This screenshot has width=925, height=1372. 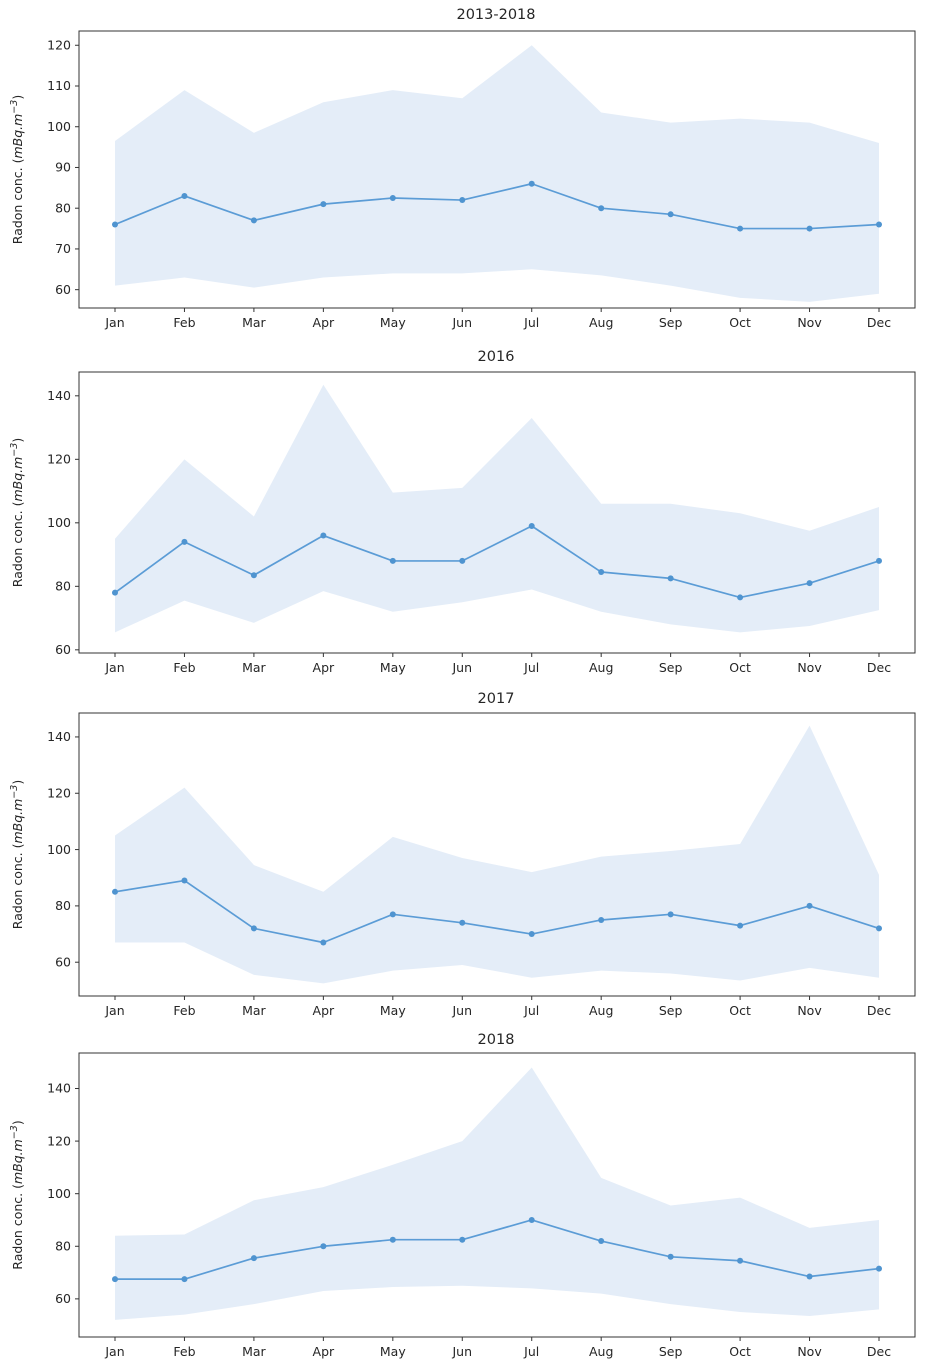 What do you see at coordinates (63, 905) in the screenshot?
I see `y-tick-label: 80` at bounding box center [63, 905].